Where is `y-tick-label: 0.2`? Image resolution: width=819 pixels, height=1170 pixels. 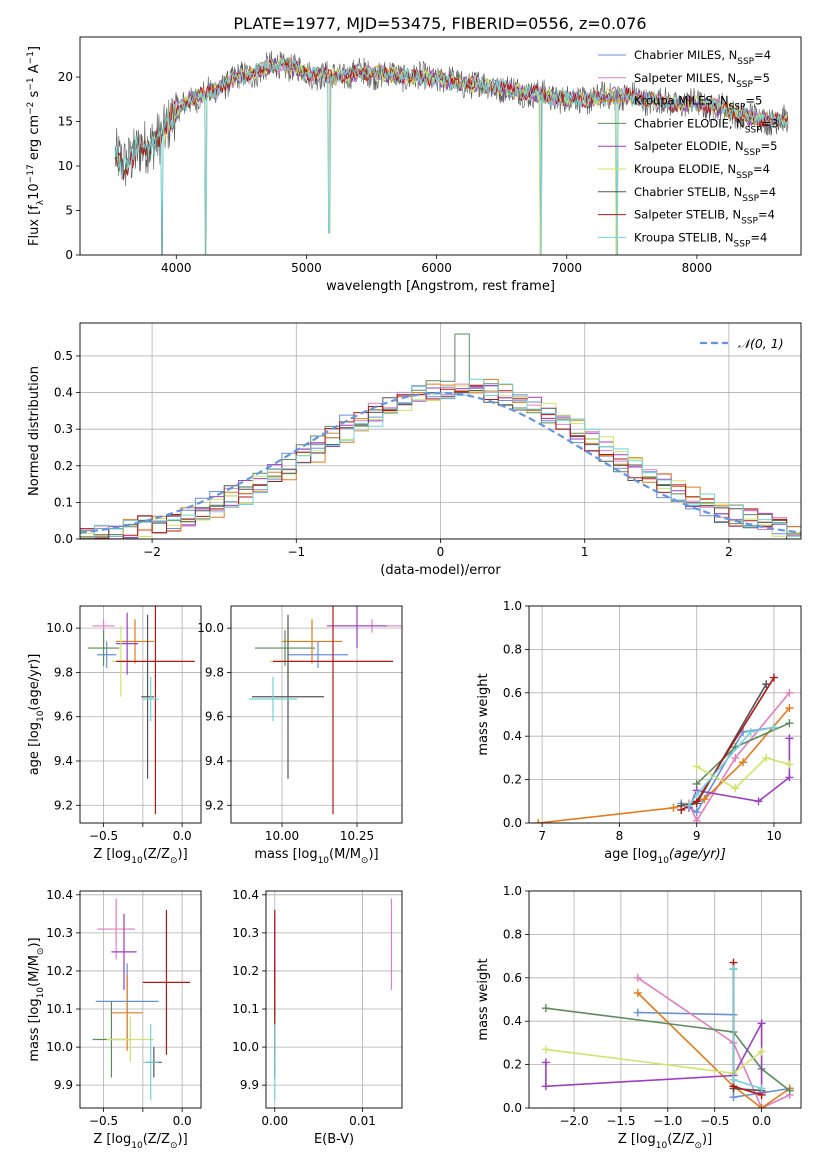 y-tick-label: 0.2 is located at coordinates (512, 1065).